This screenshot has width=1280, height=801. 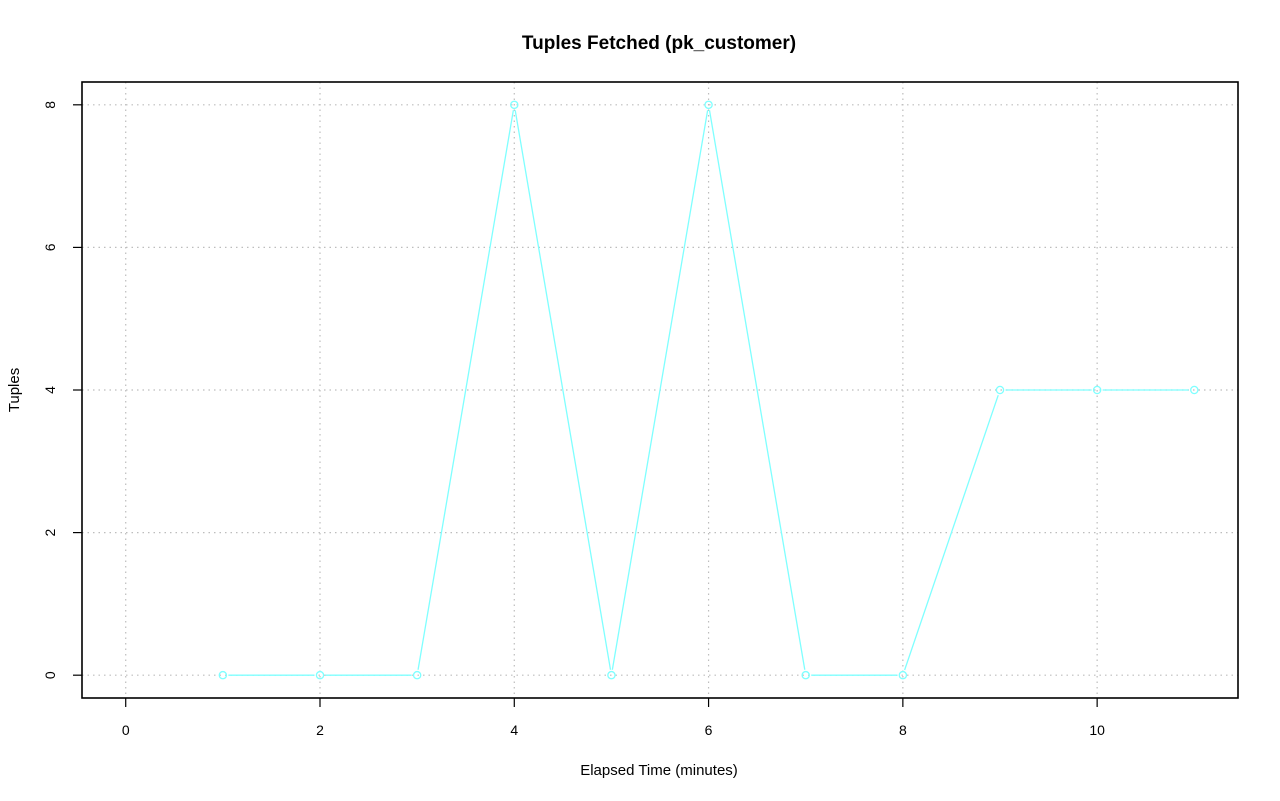 What do you see at coordinates (62, 390) in the screenshot?
I see `y-axis: 0 2 4 6 8` at bounding box center [62, 390].